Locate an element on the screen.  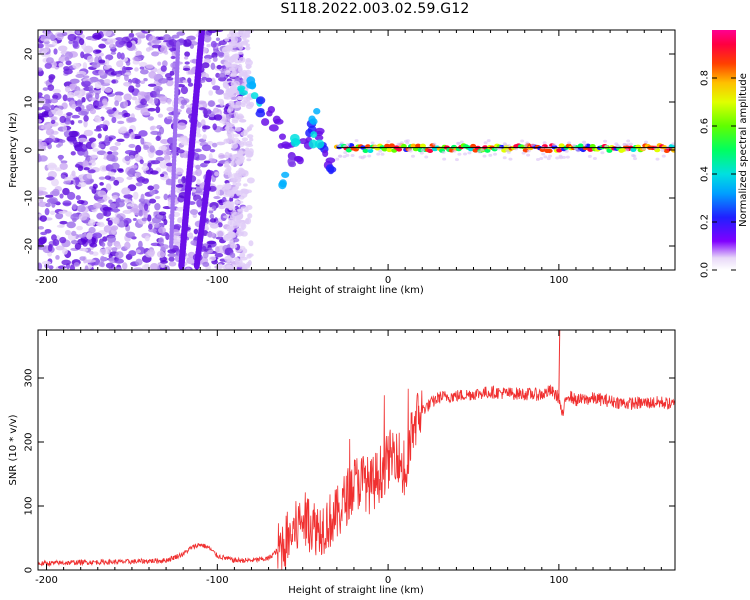
snr-spike is located at coordinates (559, 364).